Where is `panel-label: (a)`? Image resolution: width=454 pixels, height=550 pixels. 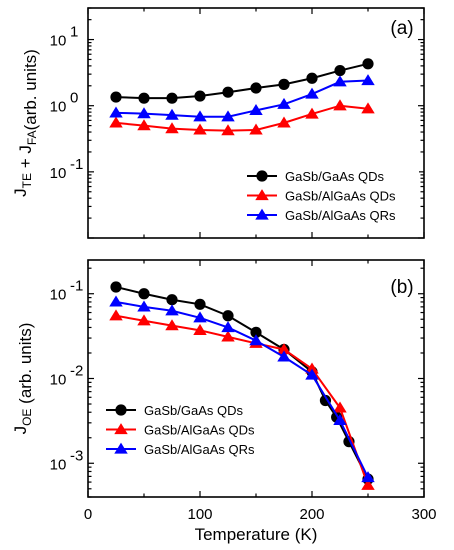 panel-label: (a) is located at coordinates (401, 28).